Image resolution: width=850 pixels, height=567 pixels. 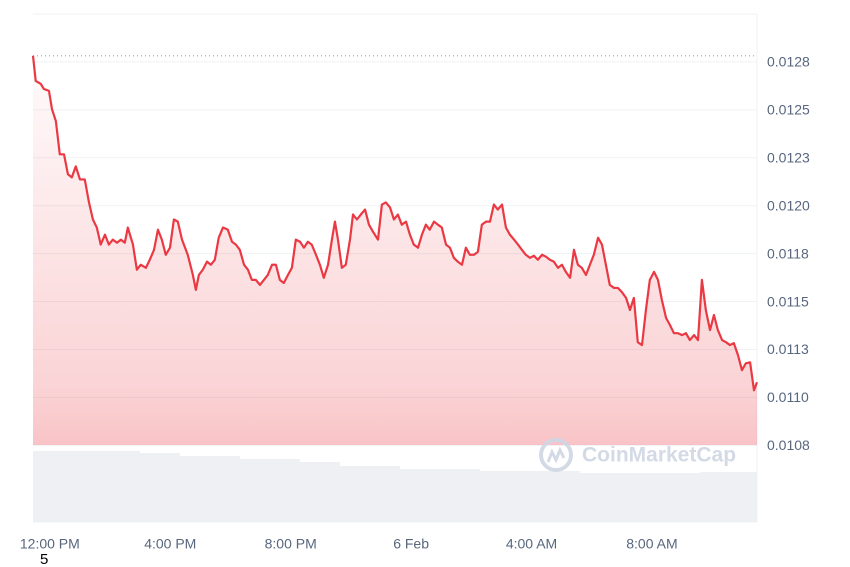 What do you see at coordinates (395, 486) in the screenshot?
I see `volume-area` at bounding box center [395, 486].